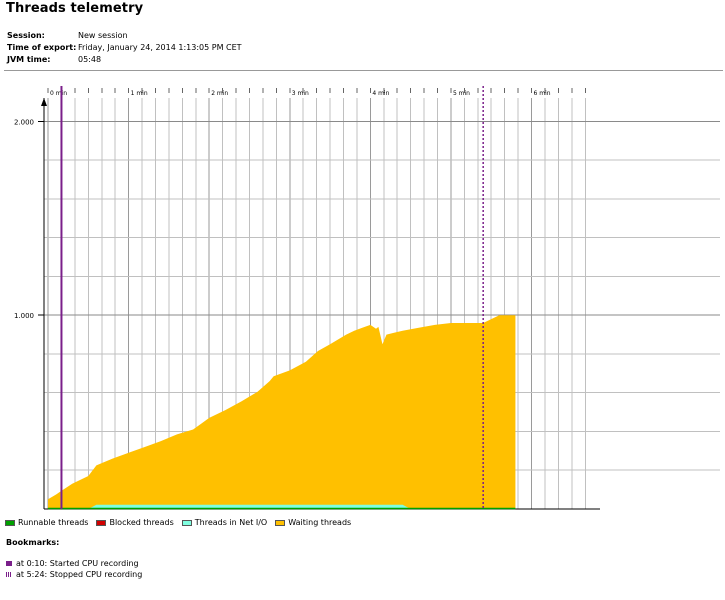 The width and height of the screenshot is (725, 600). What do you see at coordinates (219, 93) in the screenshot?
I see `x-tick-label: 2 min` at bounding box center [219, 93].